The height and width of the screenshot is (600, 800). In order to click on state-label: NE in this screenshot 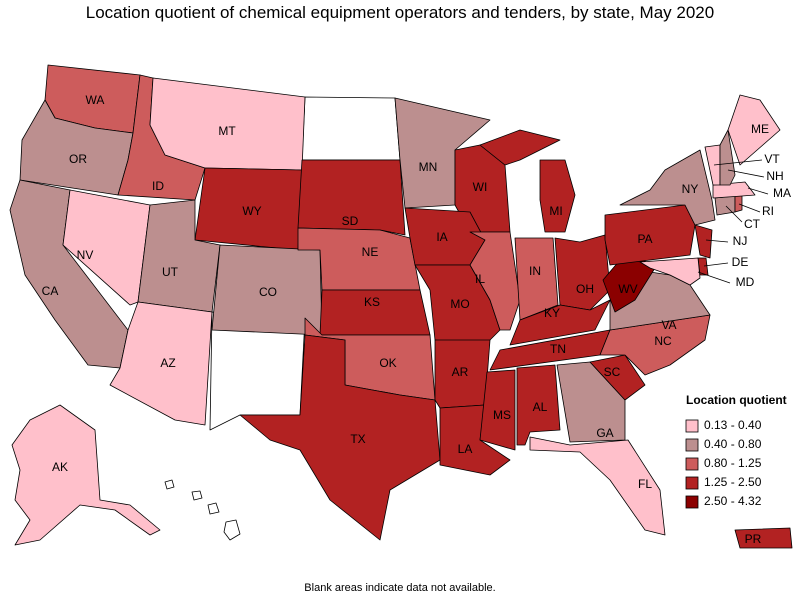, I will do `click(370, 252)`.